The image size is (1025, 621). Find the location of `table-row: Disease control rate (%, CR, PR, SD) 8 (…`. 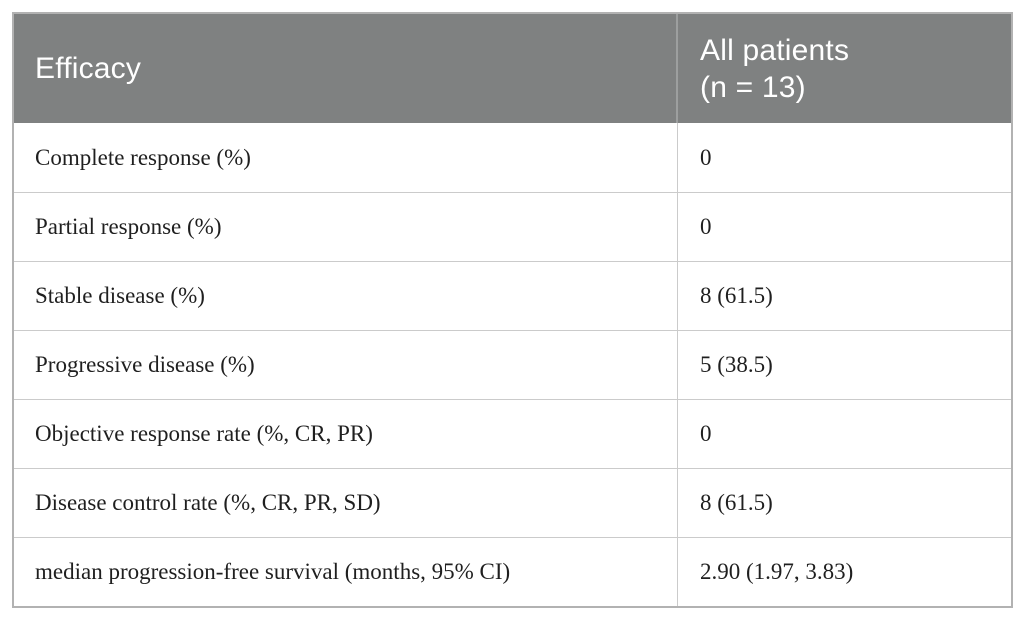

table-row: Disease control rate (%, CR, PR, SD) 8 (… is located at coordinates (512, 502).